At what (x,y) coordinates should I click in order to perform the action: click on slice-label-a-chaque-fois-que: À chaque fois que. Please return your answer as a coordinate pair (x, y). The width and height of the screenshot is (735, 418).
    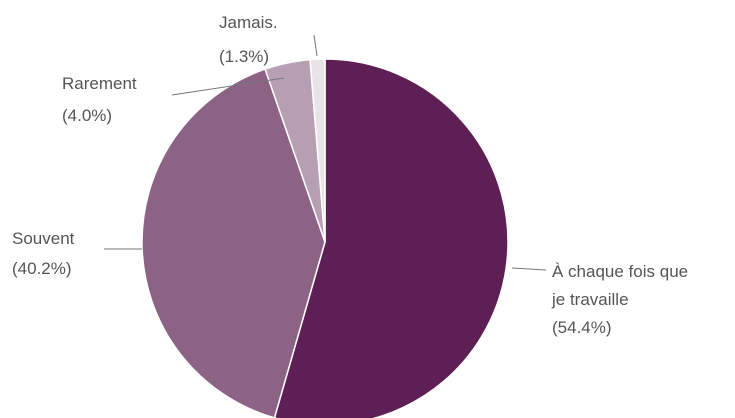
    Looking at the image, I should click on (620, 271).